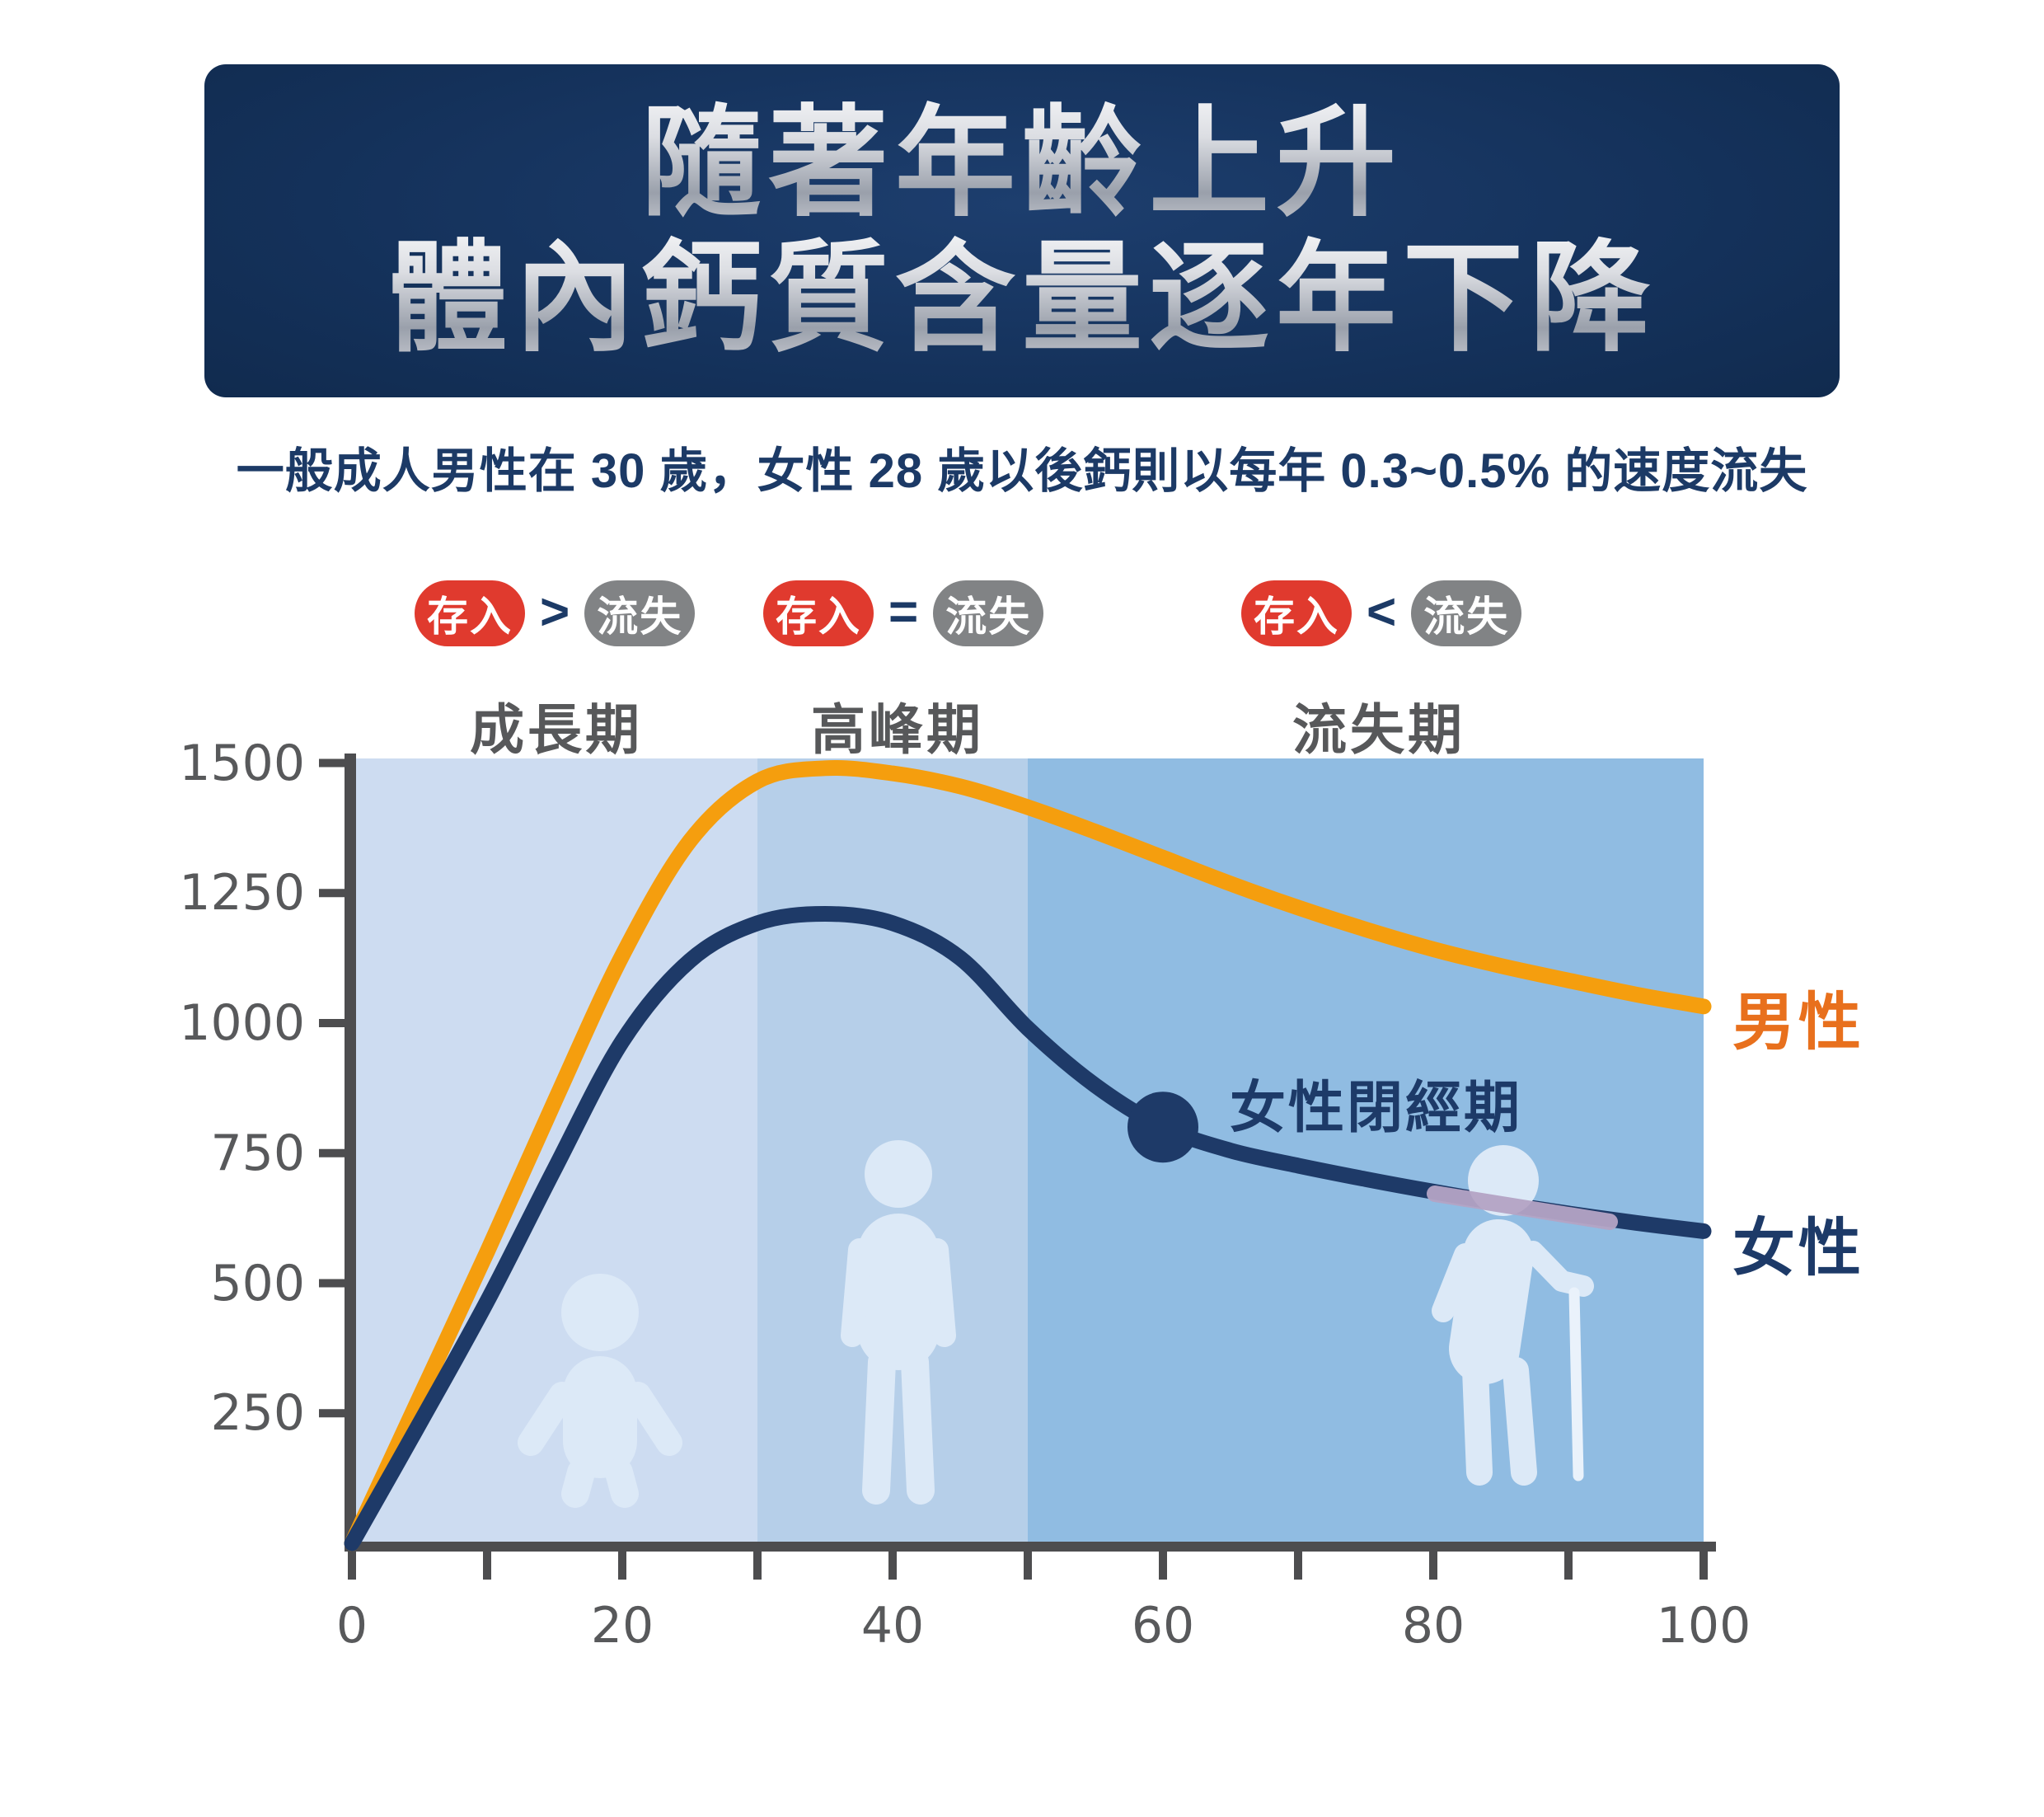 This screenshot has width=2044, height=1817. I want to click on legend-pair-peak: 存入 = 流失, so click(903, 613).